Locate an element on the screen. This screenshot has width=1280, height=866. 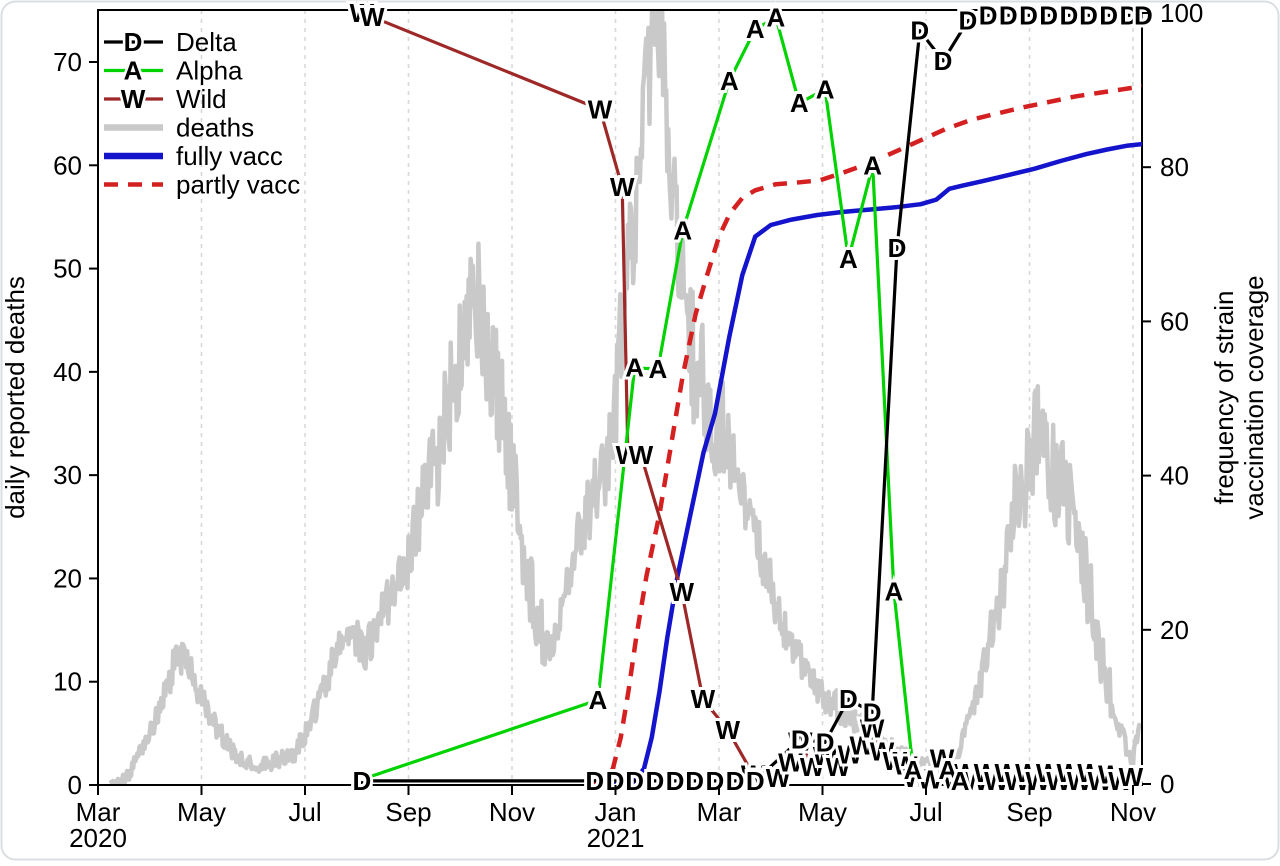
left-tick-label: 20 is located at coordinates (67, 578).